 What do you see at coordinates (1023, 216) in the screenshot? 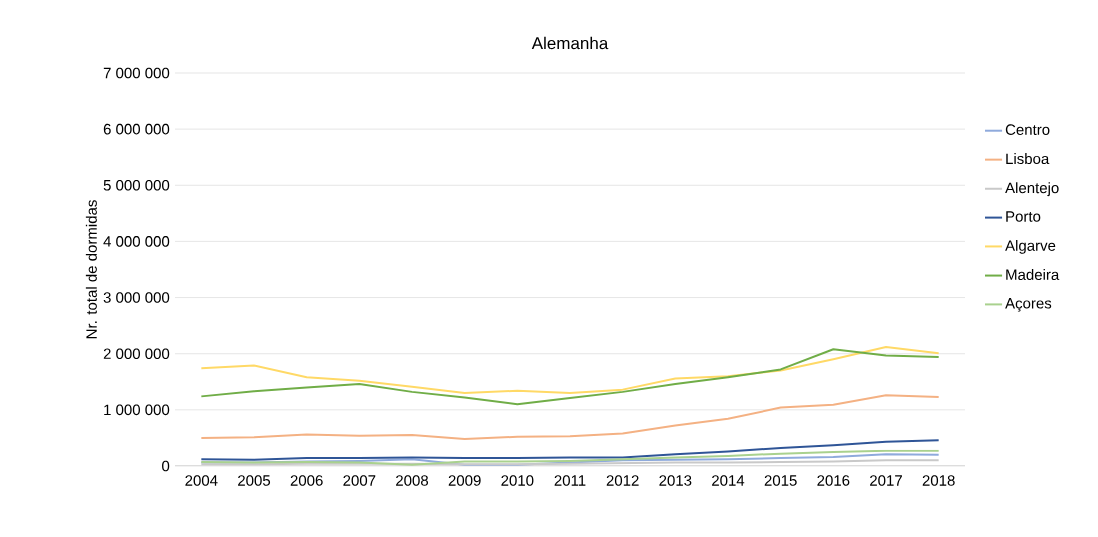
I see `legend-label: Porto` at bounding box center [1023, 216].